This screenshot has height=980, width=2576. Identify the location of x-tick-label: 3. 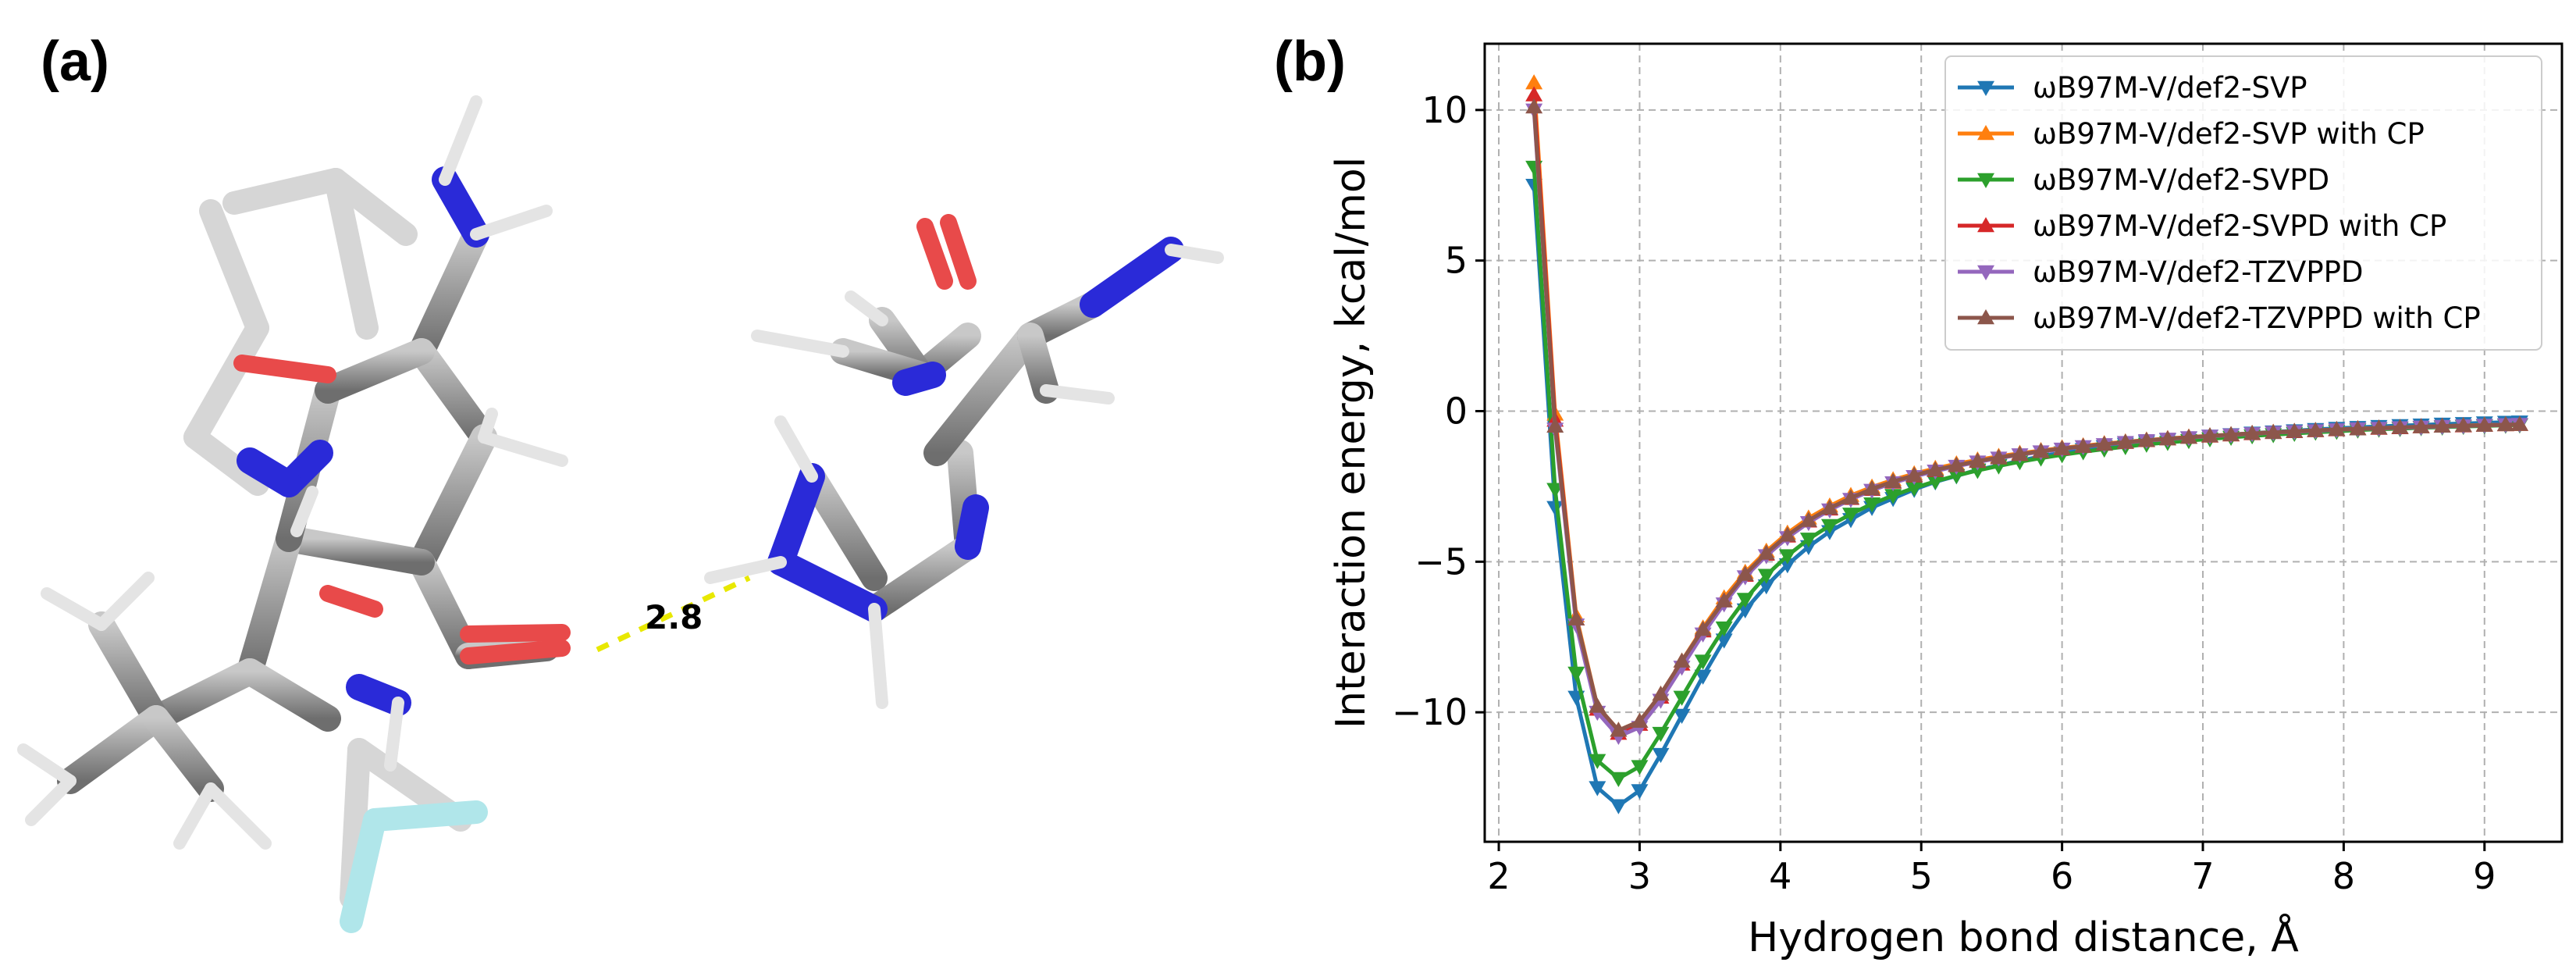
(1639, 876).